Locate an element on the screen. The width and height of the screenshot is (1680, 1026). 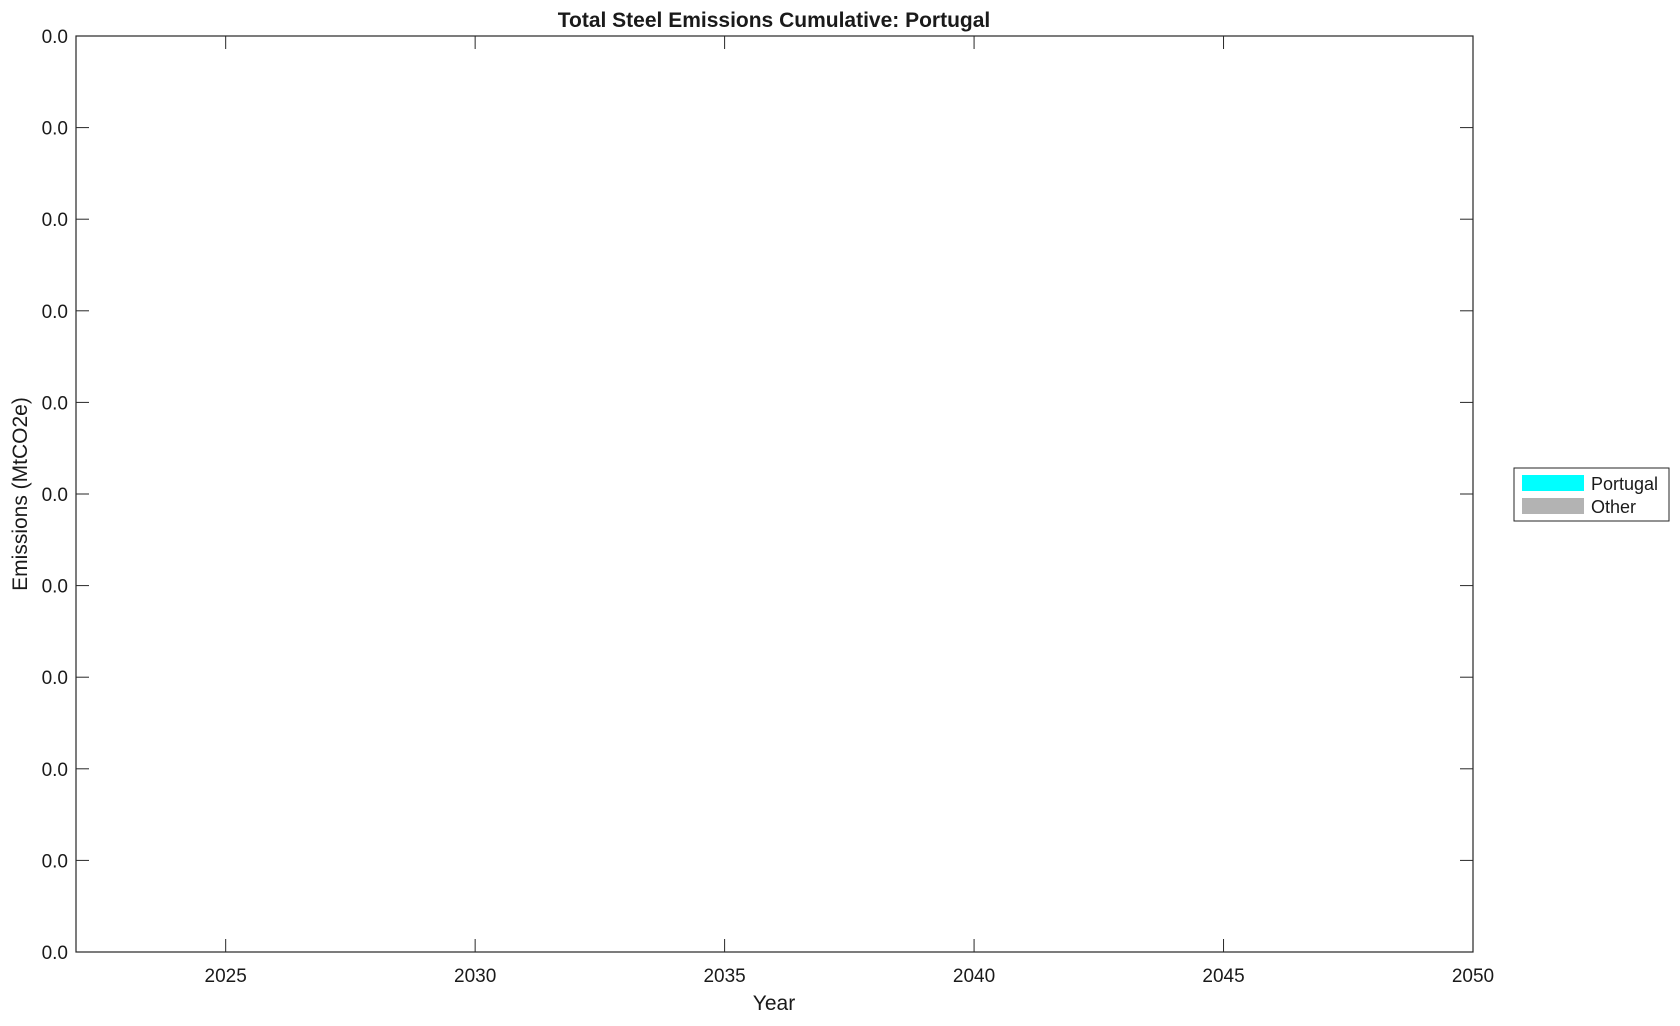
x-tick-label: 2050 is located at coordinates (1473, 976).